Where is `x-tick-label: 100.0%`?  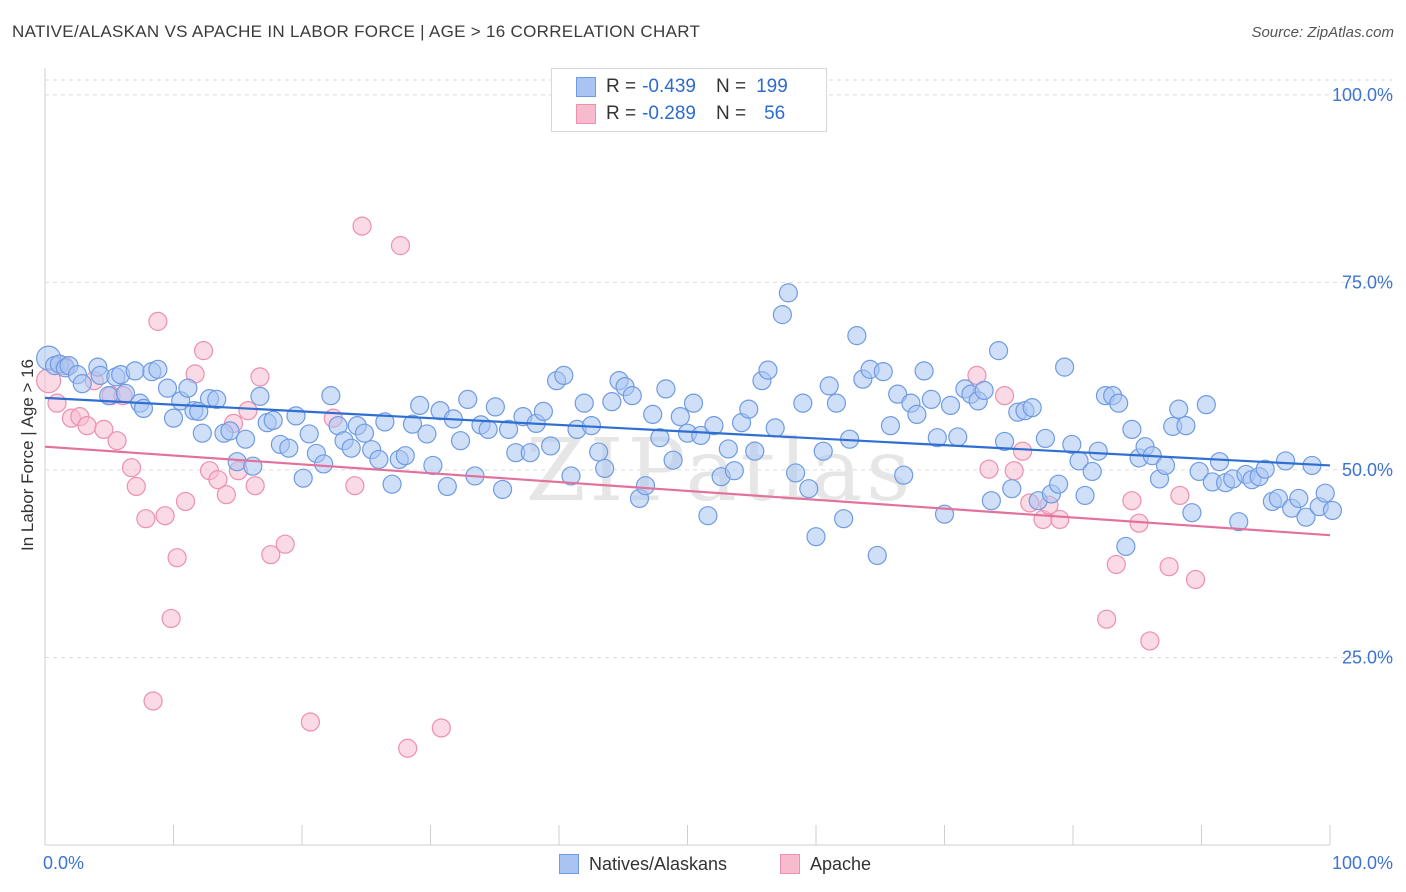 x-tick-label: 100.0% is located at coordinates (1362, 863).